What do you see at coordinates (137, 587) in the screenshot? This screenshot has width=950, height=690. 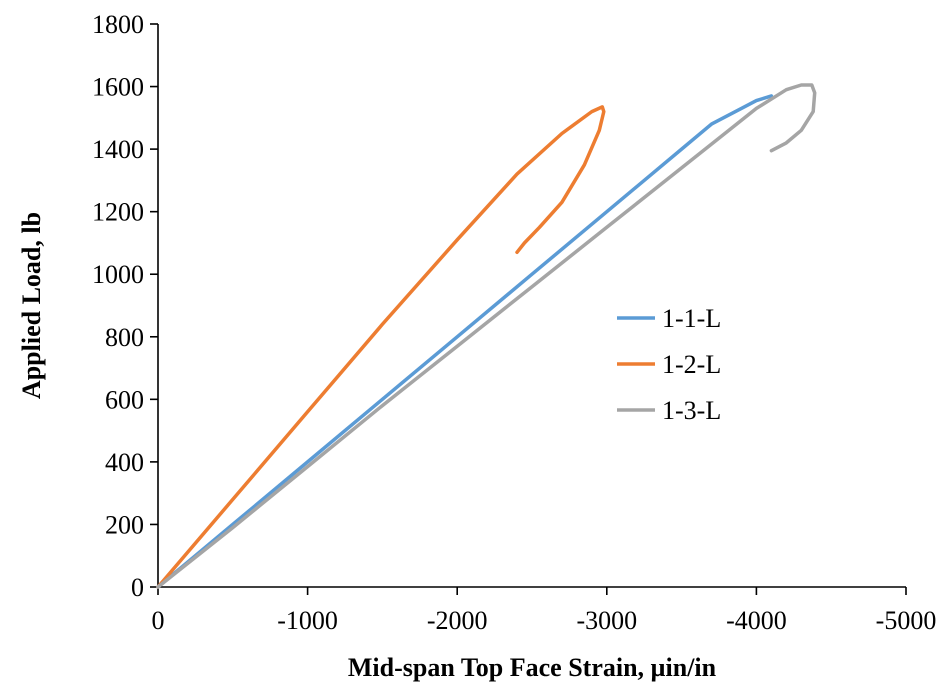 I see `y-tick-label: 0` at bounding box center [137, 587].